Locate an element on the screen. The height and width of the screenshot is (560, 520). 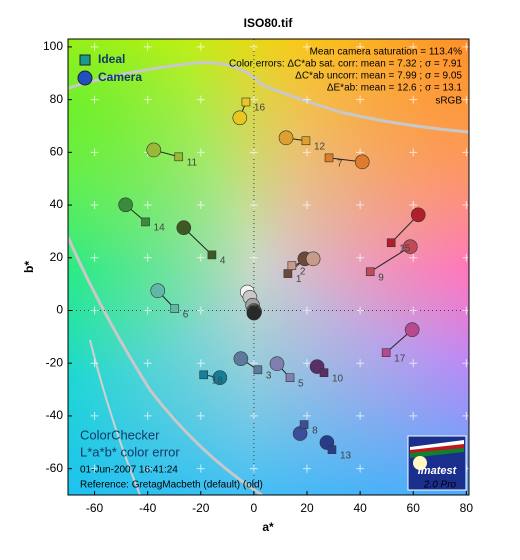
point-label: 2 is located at coordinates (303, 271).